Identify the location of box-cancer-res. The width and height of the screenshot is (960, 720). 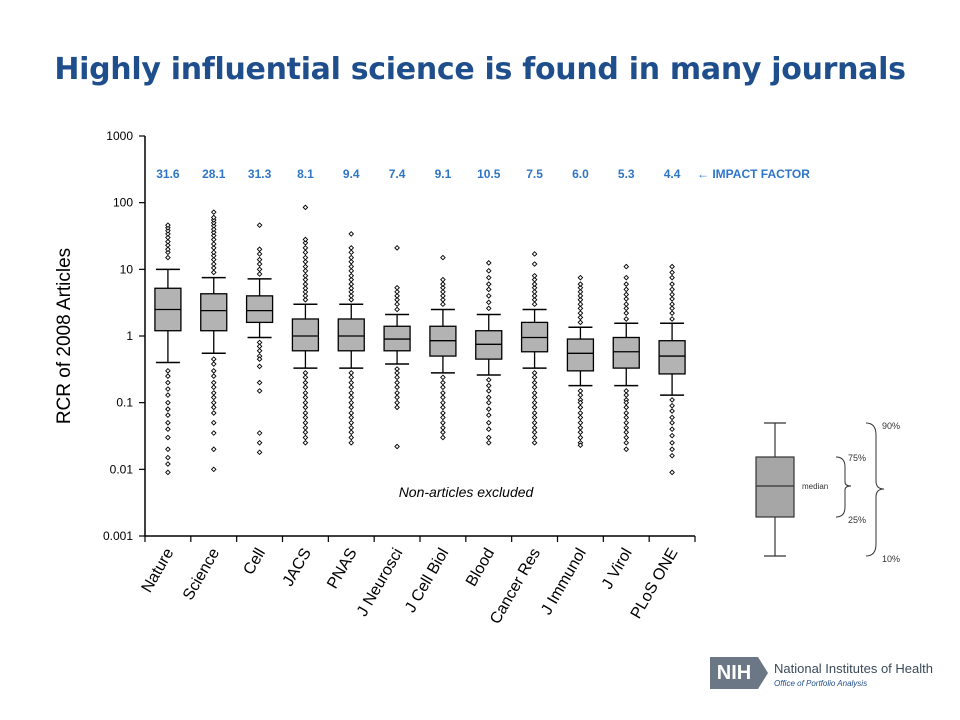
(534, 348).